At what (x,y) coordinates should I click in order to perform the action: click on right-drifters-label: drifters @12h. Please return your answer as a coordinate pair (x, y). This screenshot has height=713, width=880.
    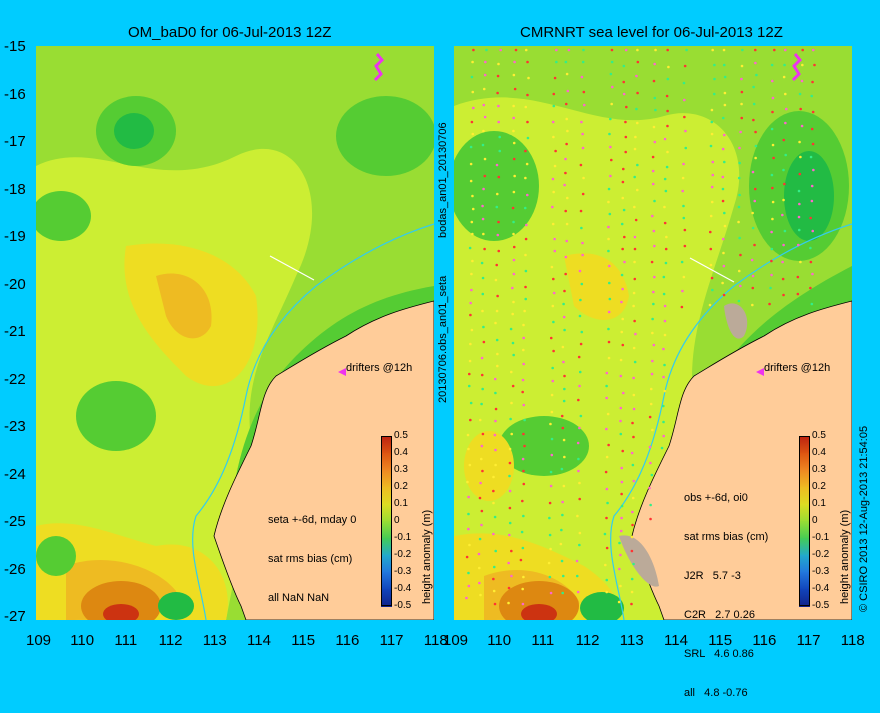
    Looking at the image, I should click on (797, 368).